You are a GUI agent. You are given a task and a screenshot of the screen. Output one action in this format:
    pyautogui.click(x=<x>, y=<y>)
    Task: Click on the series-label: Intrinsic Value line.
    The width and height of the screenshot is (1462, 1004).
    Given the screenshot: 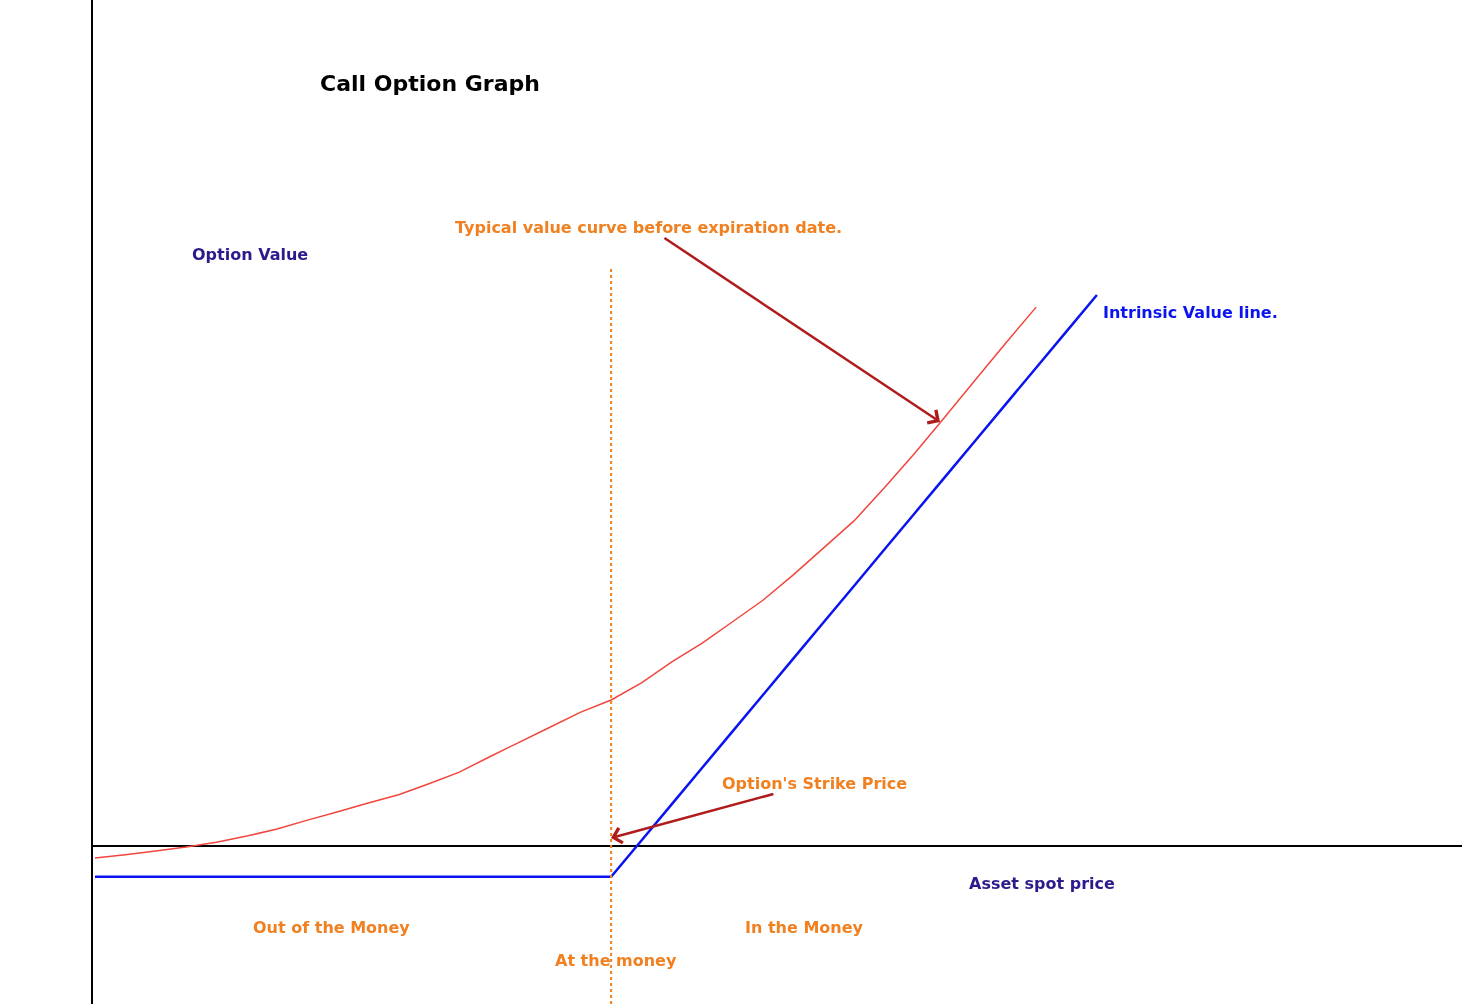 What is the action you would take?
    pyautogui.click(x=1190, y=312)
    